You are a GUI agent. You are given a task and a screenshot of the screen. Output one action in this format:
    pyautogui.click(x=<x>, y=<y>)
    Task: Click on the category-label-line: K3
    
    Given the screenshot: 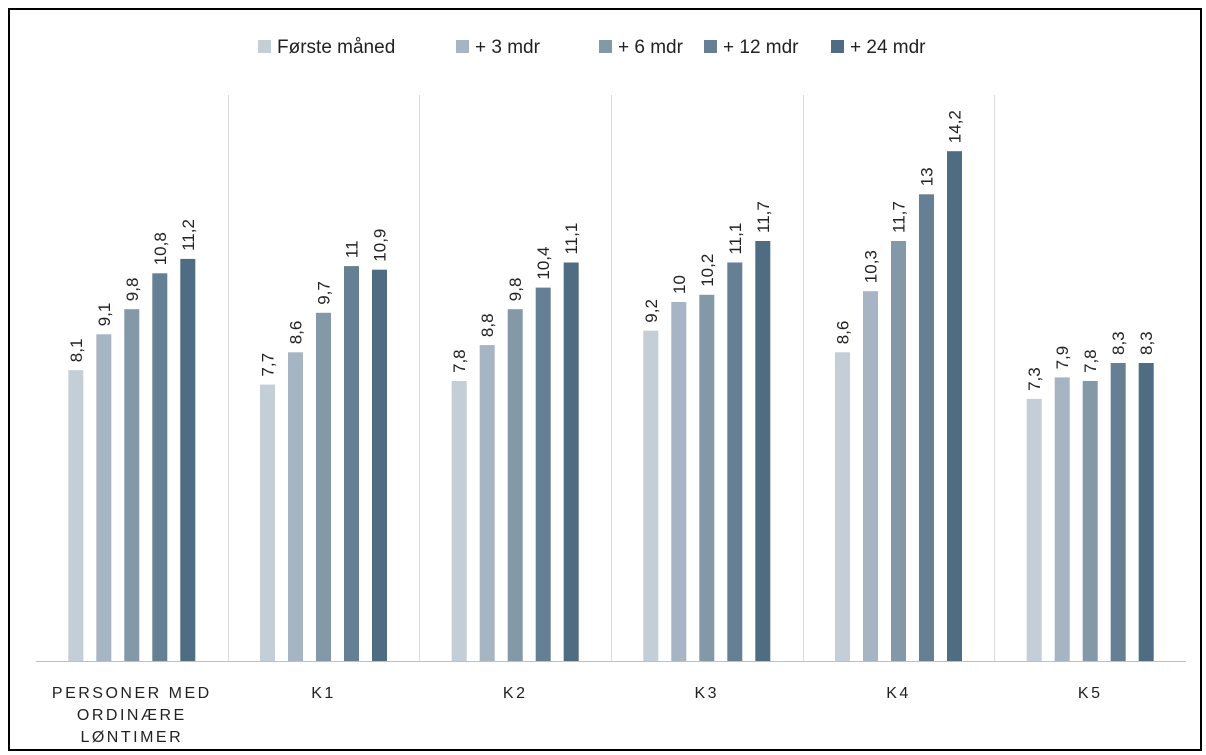 What is the action you would take?
    pyautogui.click(x=707, y=693)
    